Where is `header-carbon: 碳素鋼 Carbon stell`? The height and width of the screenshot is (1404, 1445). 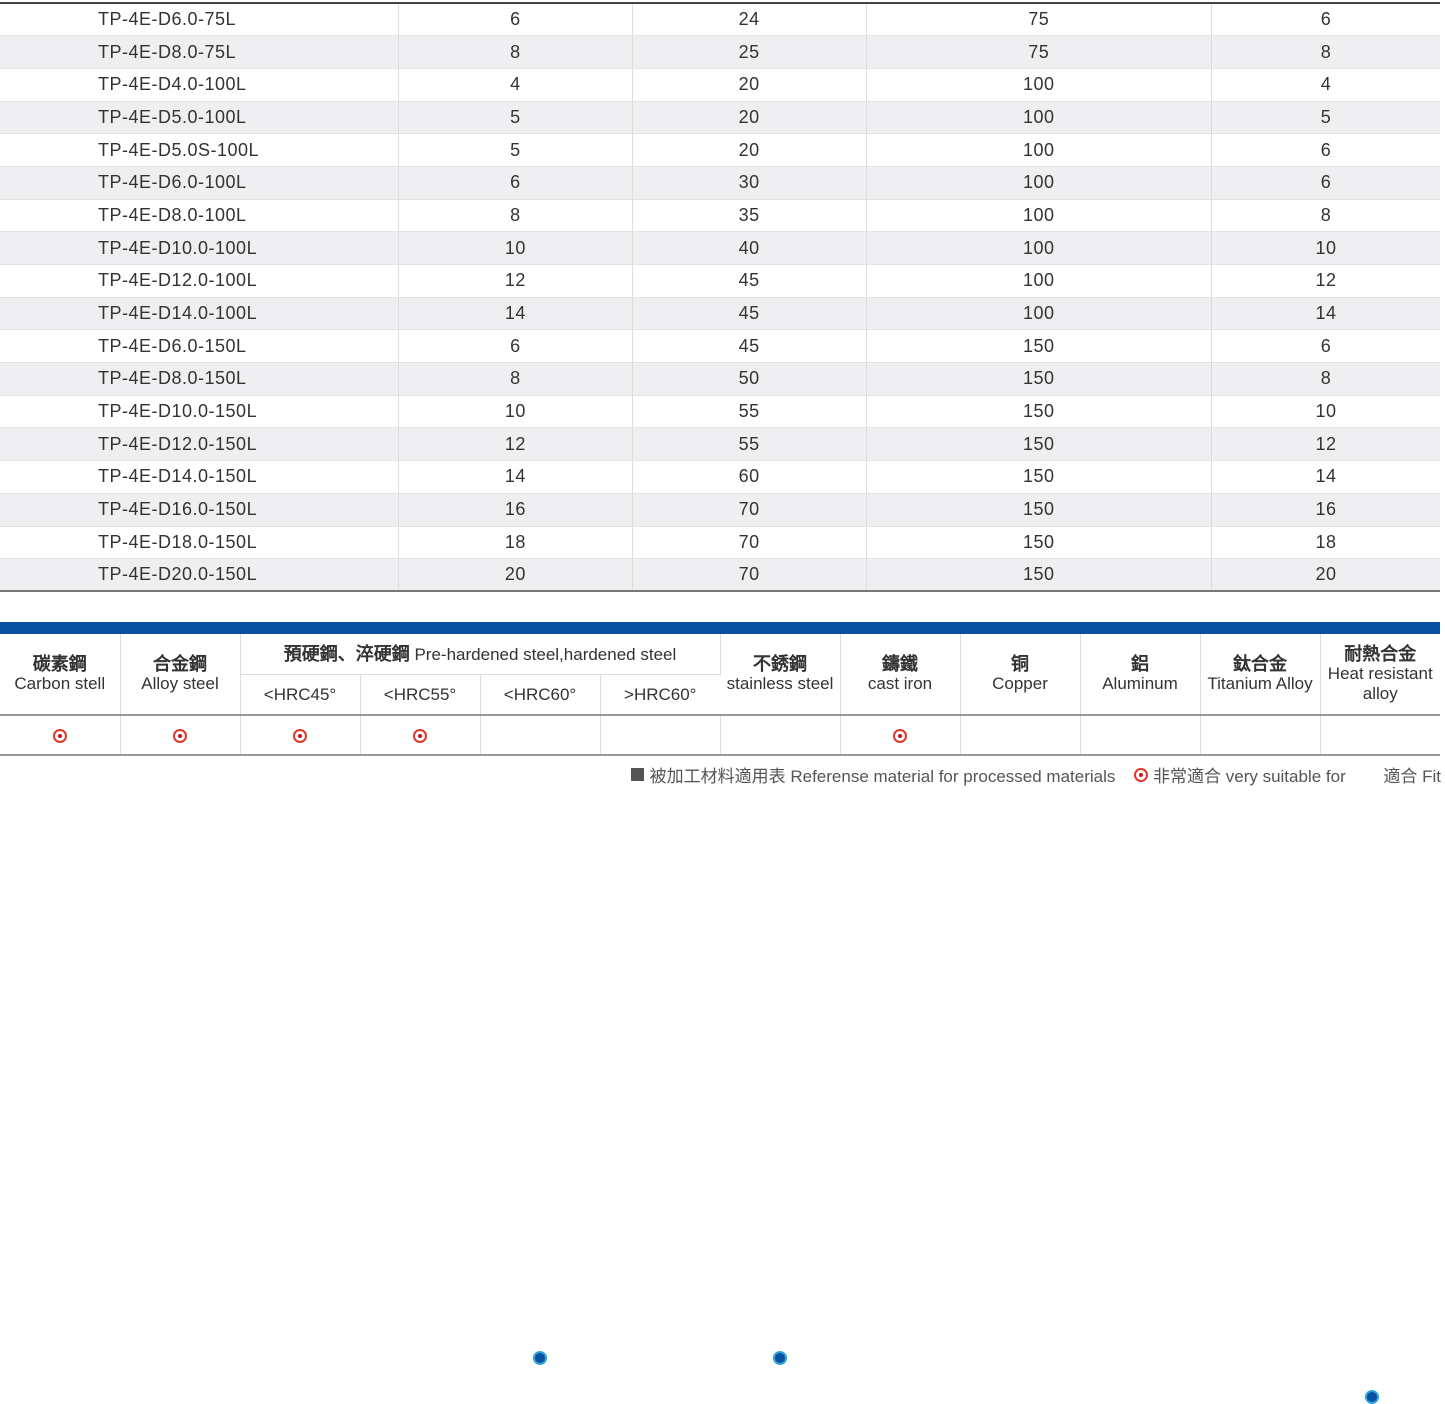 header-carbon: 碳素鋼 Carbon stell is located at coordinates (60, 674).